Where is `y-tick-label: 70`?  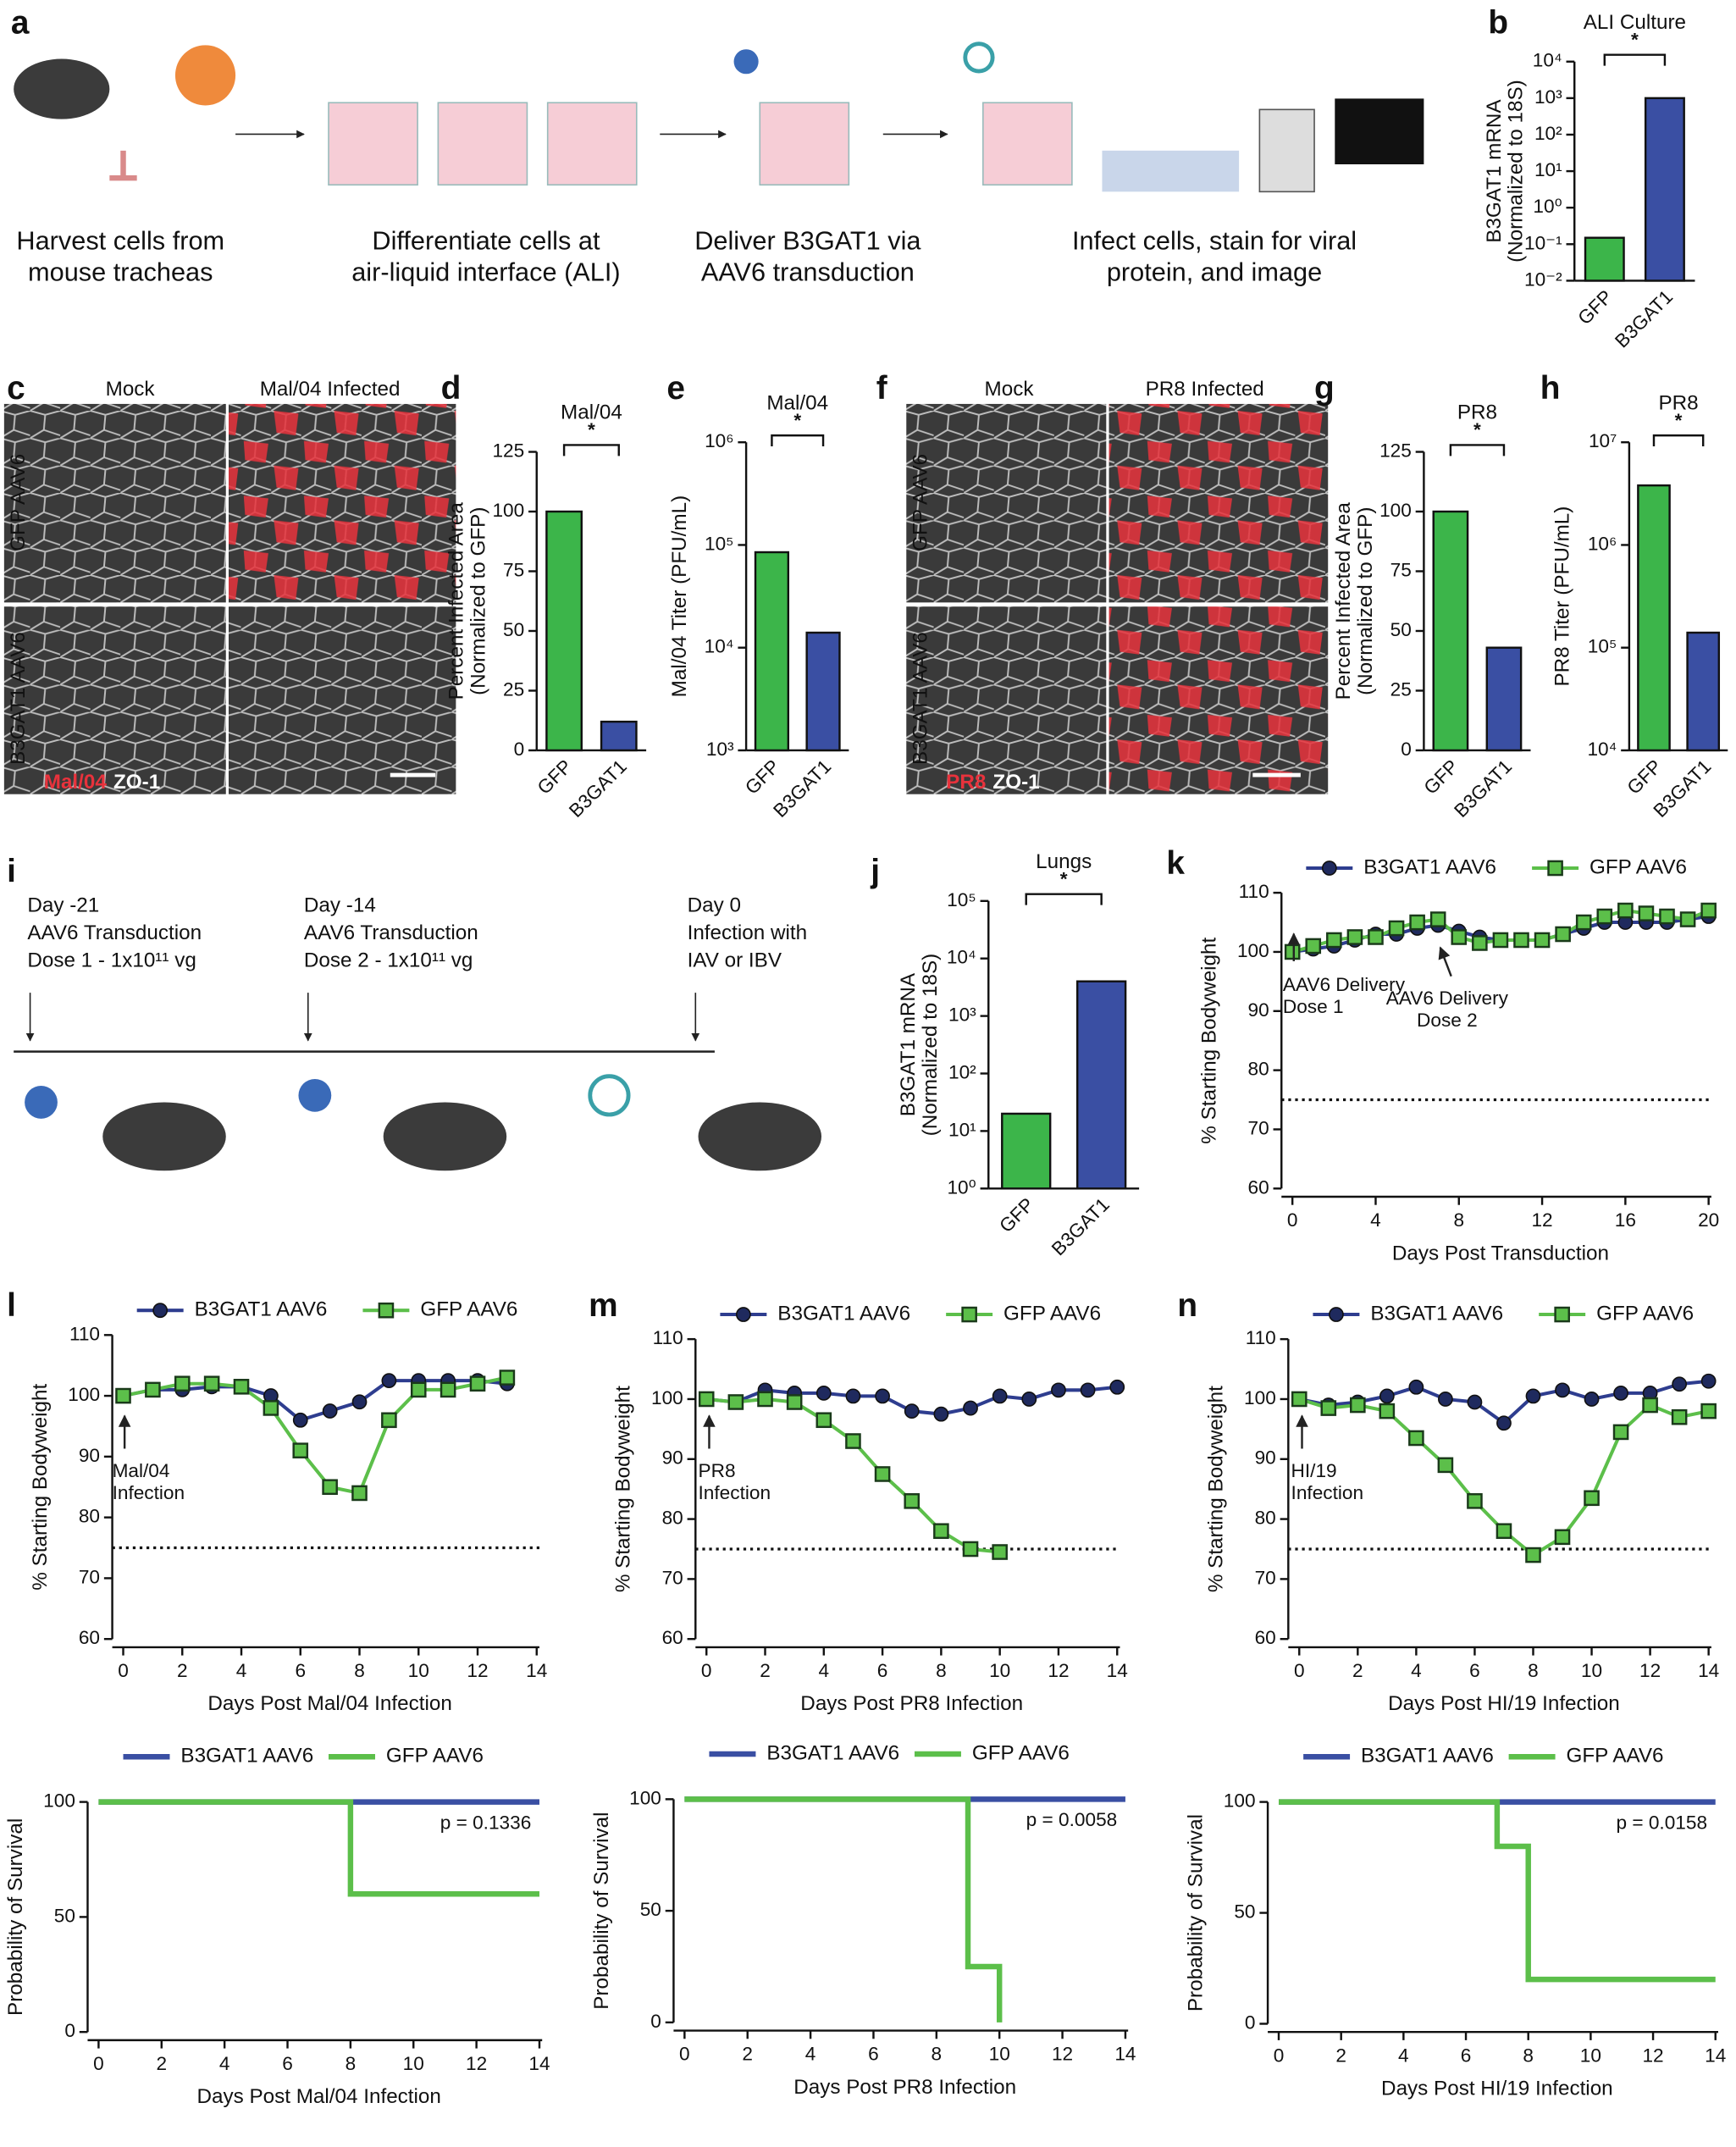
y-tick-label: 70 is located at coordinates (89, 1577).